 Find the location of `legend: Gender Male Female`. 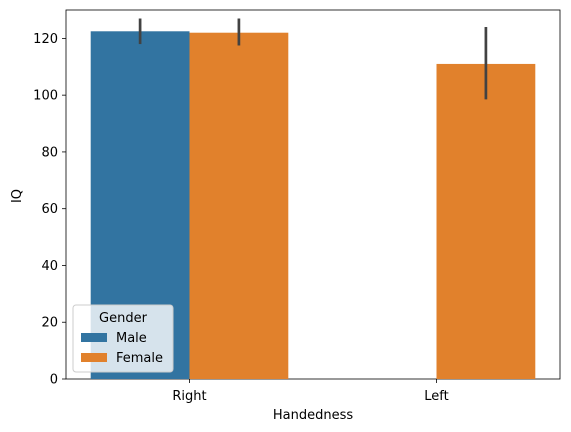

legend: Gender Male Female is located at coordinates (123, 338).